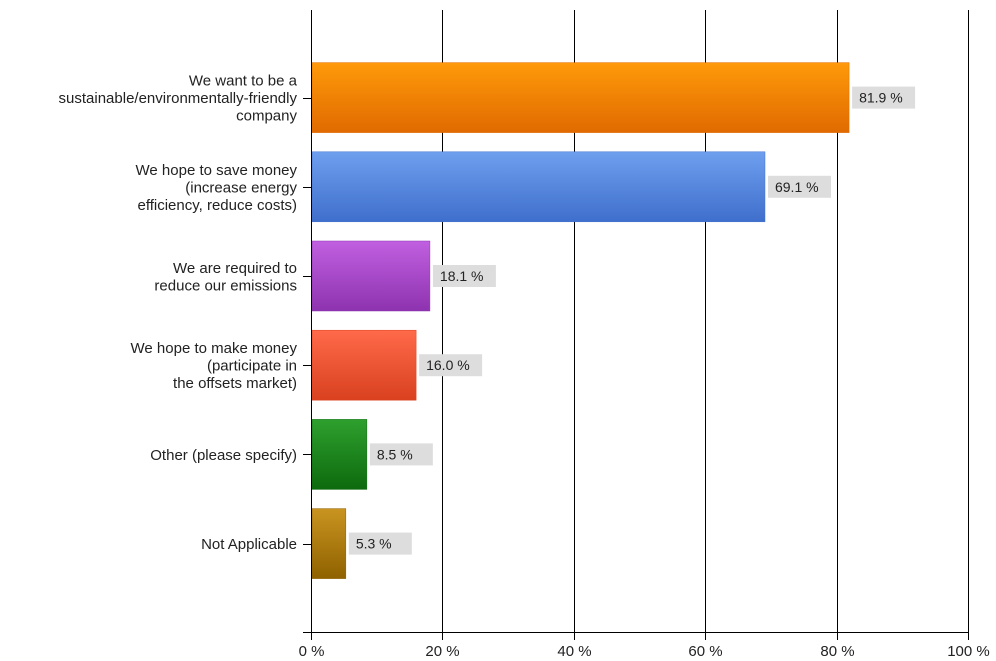  I want to click on category-label-line: We hope to save money, so click(217, 170).